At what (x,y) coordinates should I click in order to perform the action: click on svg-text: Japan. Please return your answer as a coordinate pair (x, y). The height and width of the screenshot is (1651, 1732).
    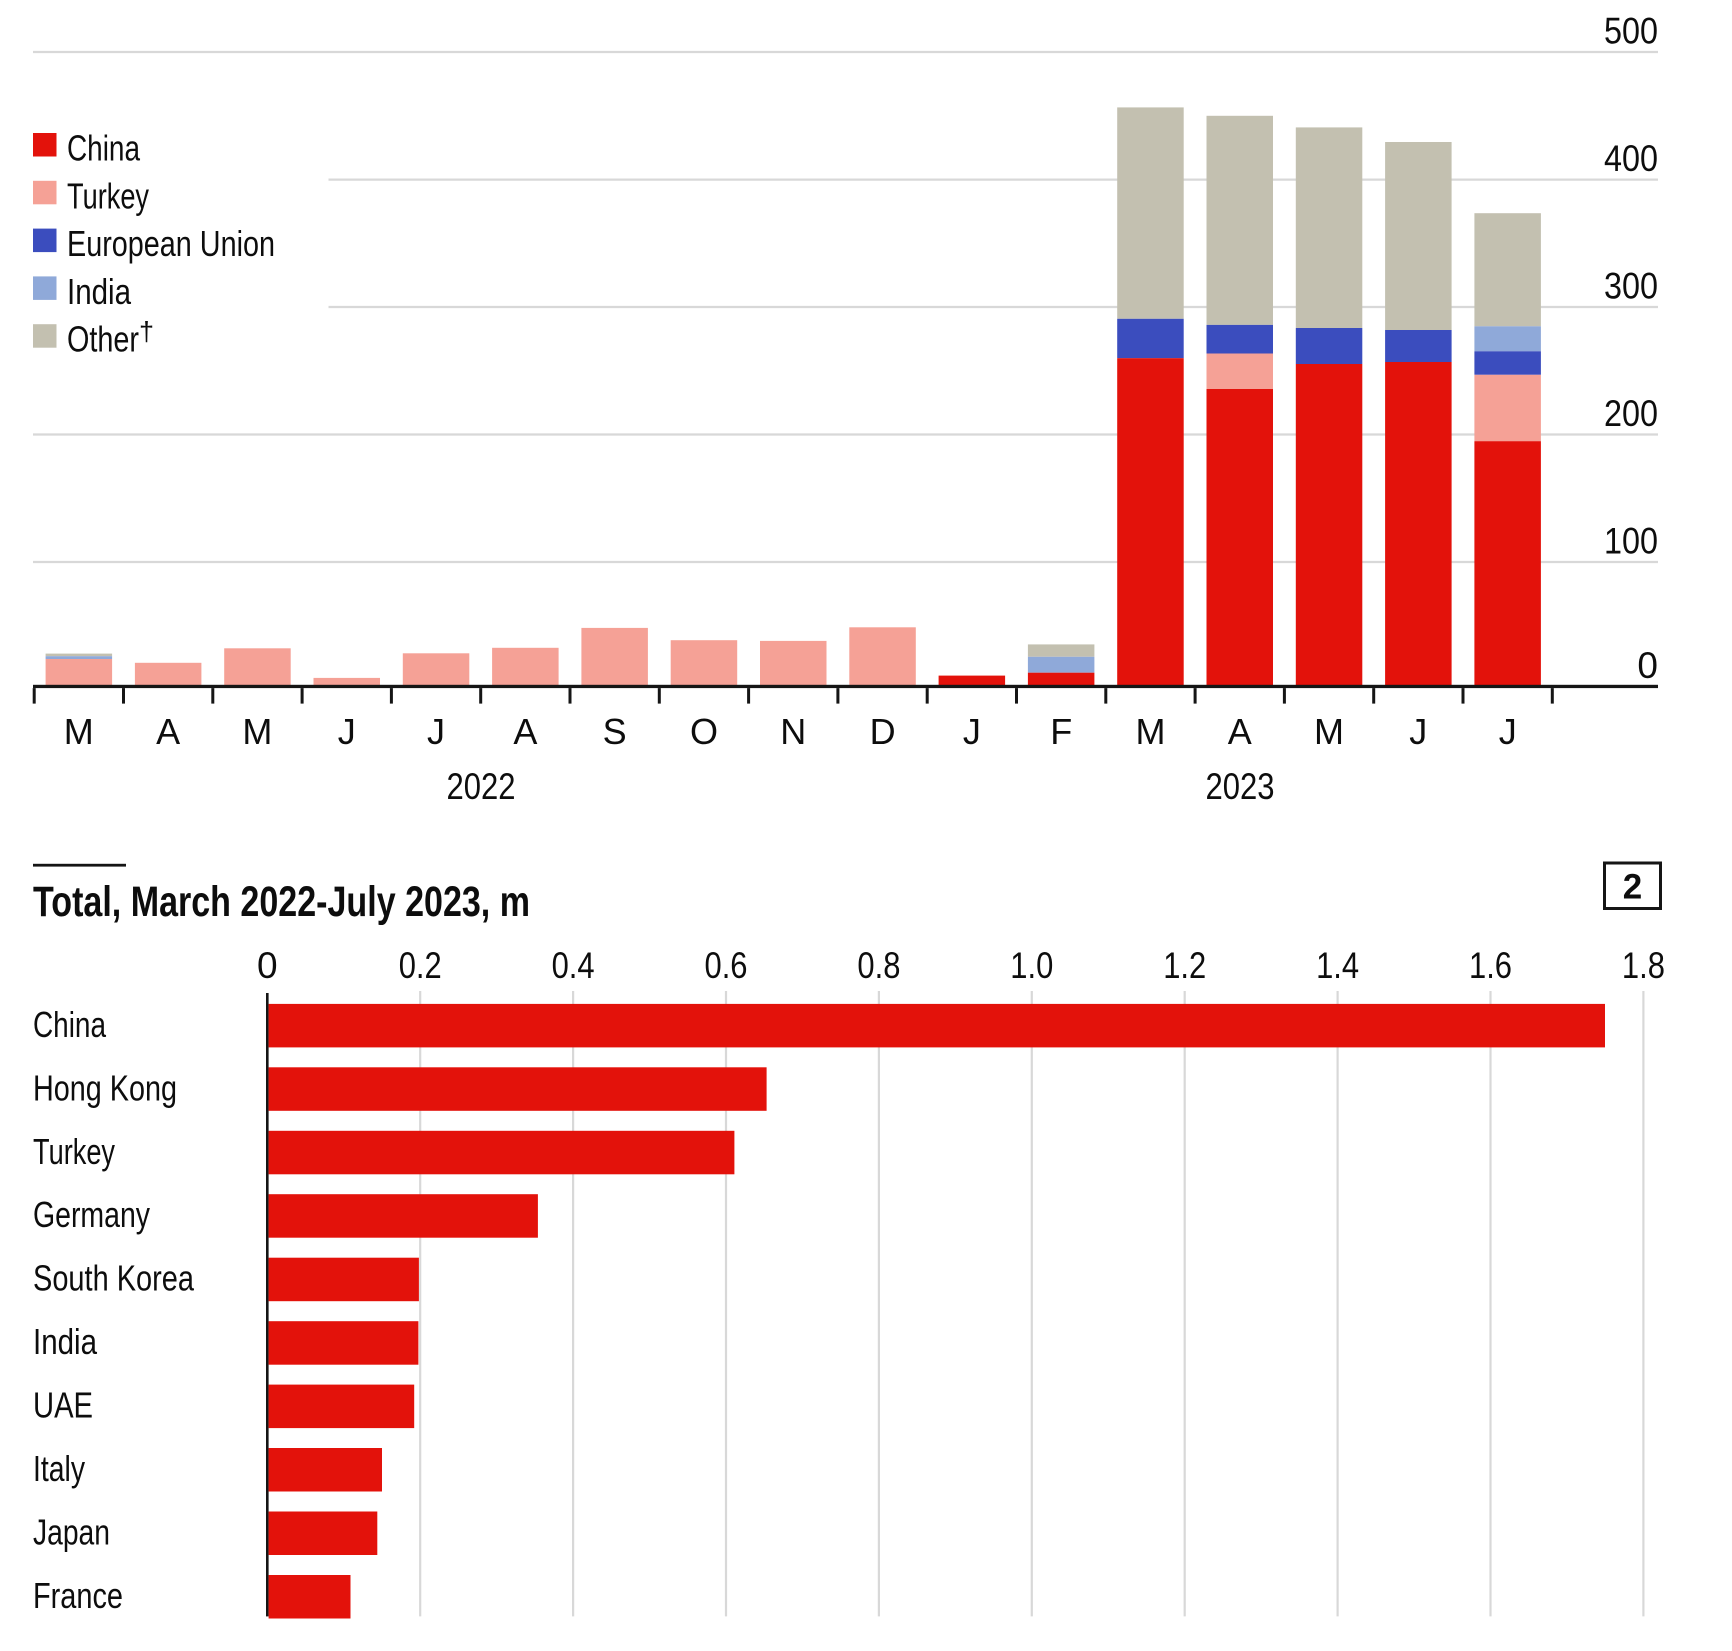
    Looking at the image, I should click on (71, 1532).